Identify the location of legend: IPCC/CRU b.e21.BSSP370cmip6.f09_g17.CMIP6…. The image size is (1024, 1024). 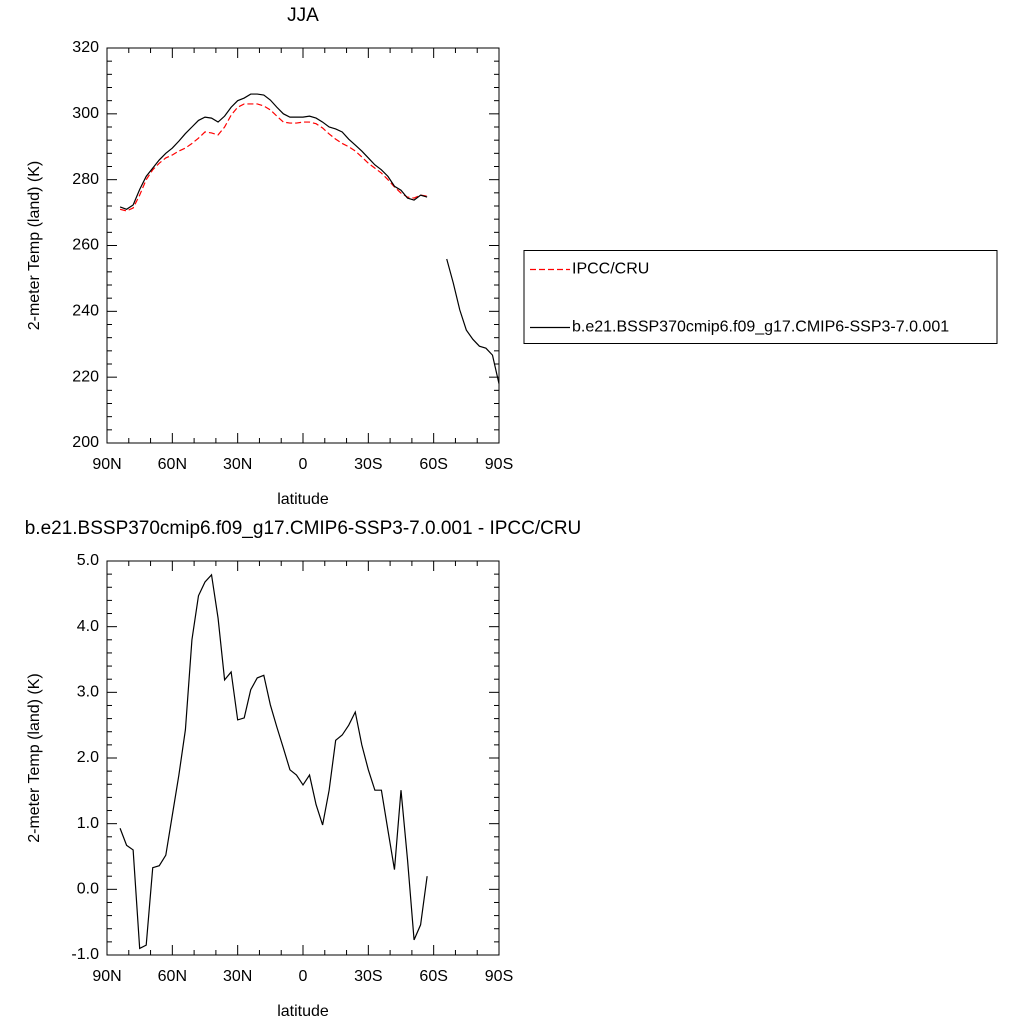
(760, 297).